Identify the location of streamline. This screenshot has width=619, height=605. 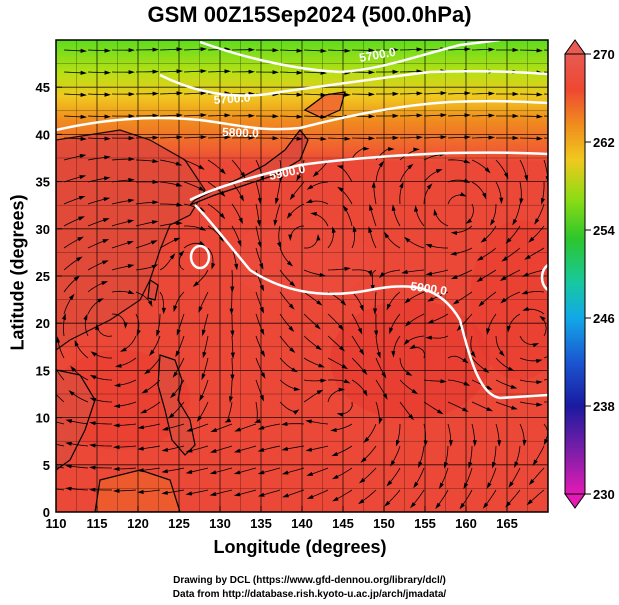
(60, 398).